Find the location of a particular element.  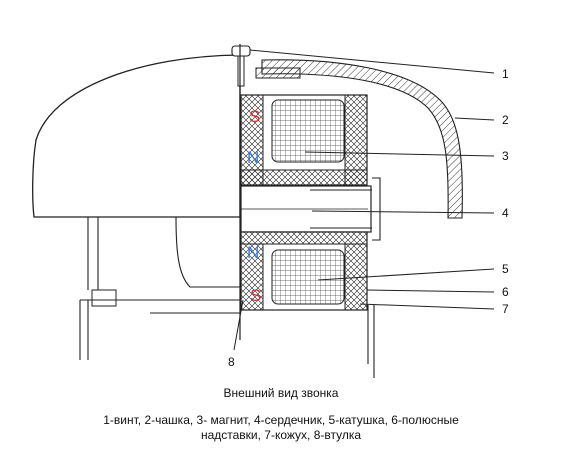

screw-nut is located at coordinates (278, 73).